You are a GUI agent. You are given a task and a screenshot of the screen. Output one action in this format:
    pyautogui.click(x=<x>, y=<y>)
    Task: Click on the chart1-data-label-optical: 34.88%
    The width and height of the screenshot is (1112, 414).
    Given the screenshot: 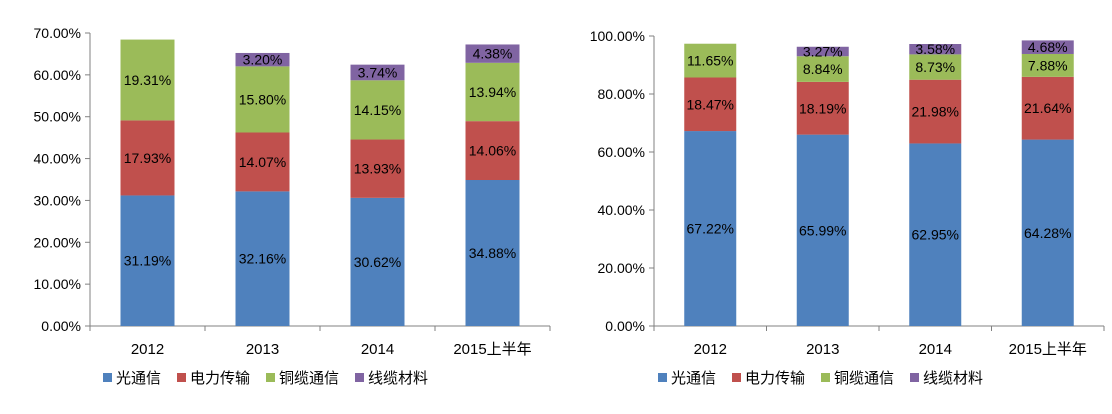 What is the action you would take?
    pyautogui.click(x=492, y=253)
    